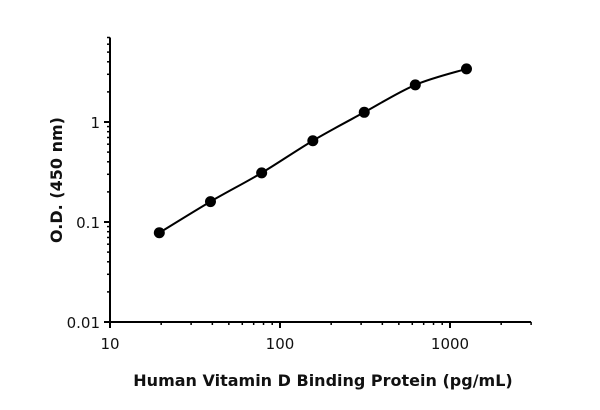 This screenshot has width=600, height=410. I want to click on y-axis-title: O.D. (450 nm), so click(56, 180).